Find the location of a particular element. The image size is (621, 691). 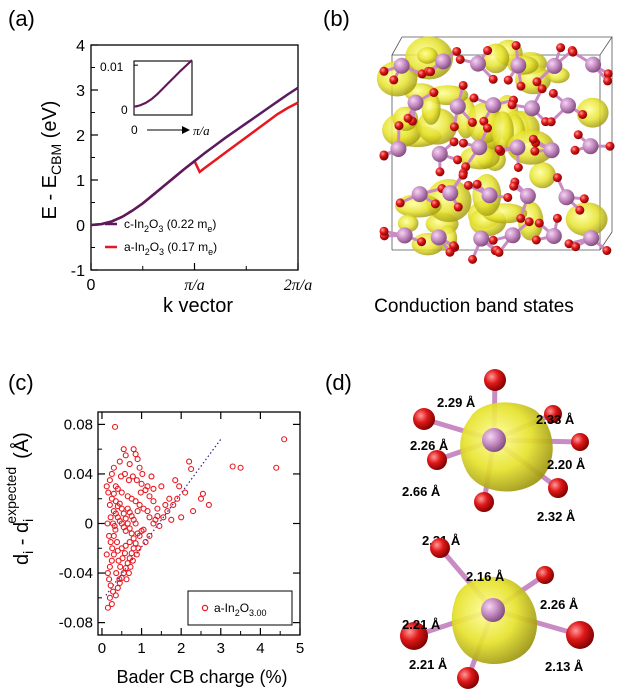

panel-a-label: (a) is located at coordinates (21, 18).